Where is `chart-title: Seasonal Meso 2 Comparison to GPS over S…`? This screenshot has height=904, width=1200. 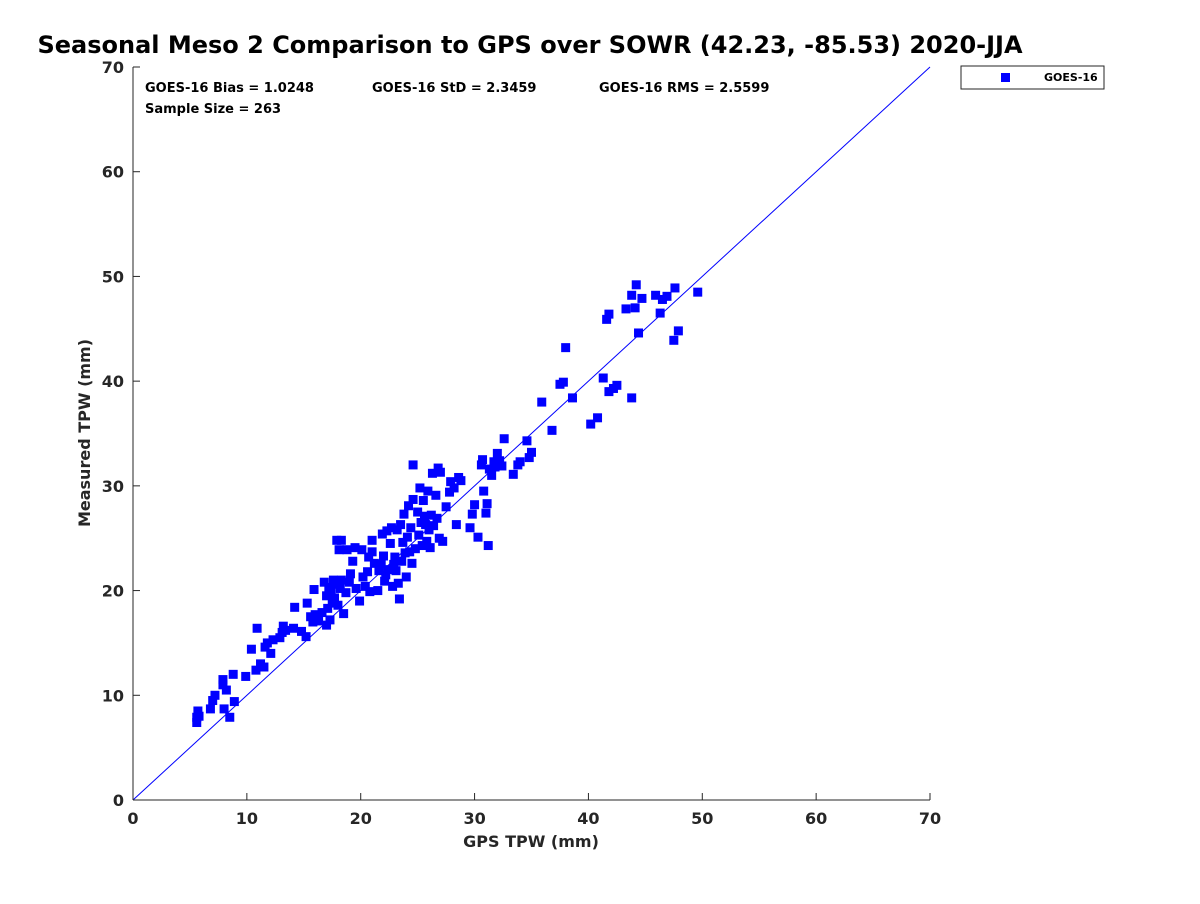 chart-title: Seasonal Meso 2 Comparison to GPS over S… is located at coordinates (530, 45).